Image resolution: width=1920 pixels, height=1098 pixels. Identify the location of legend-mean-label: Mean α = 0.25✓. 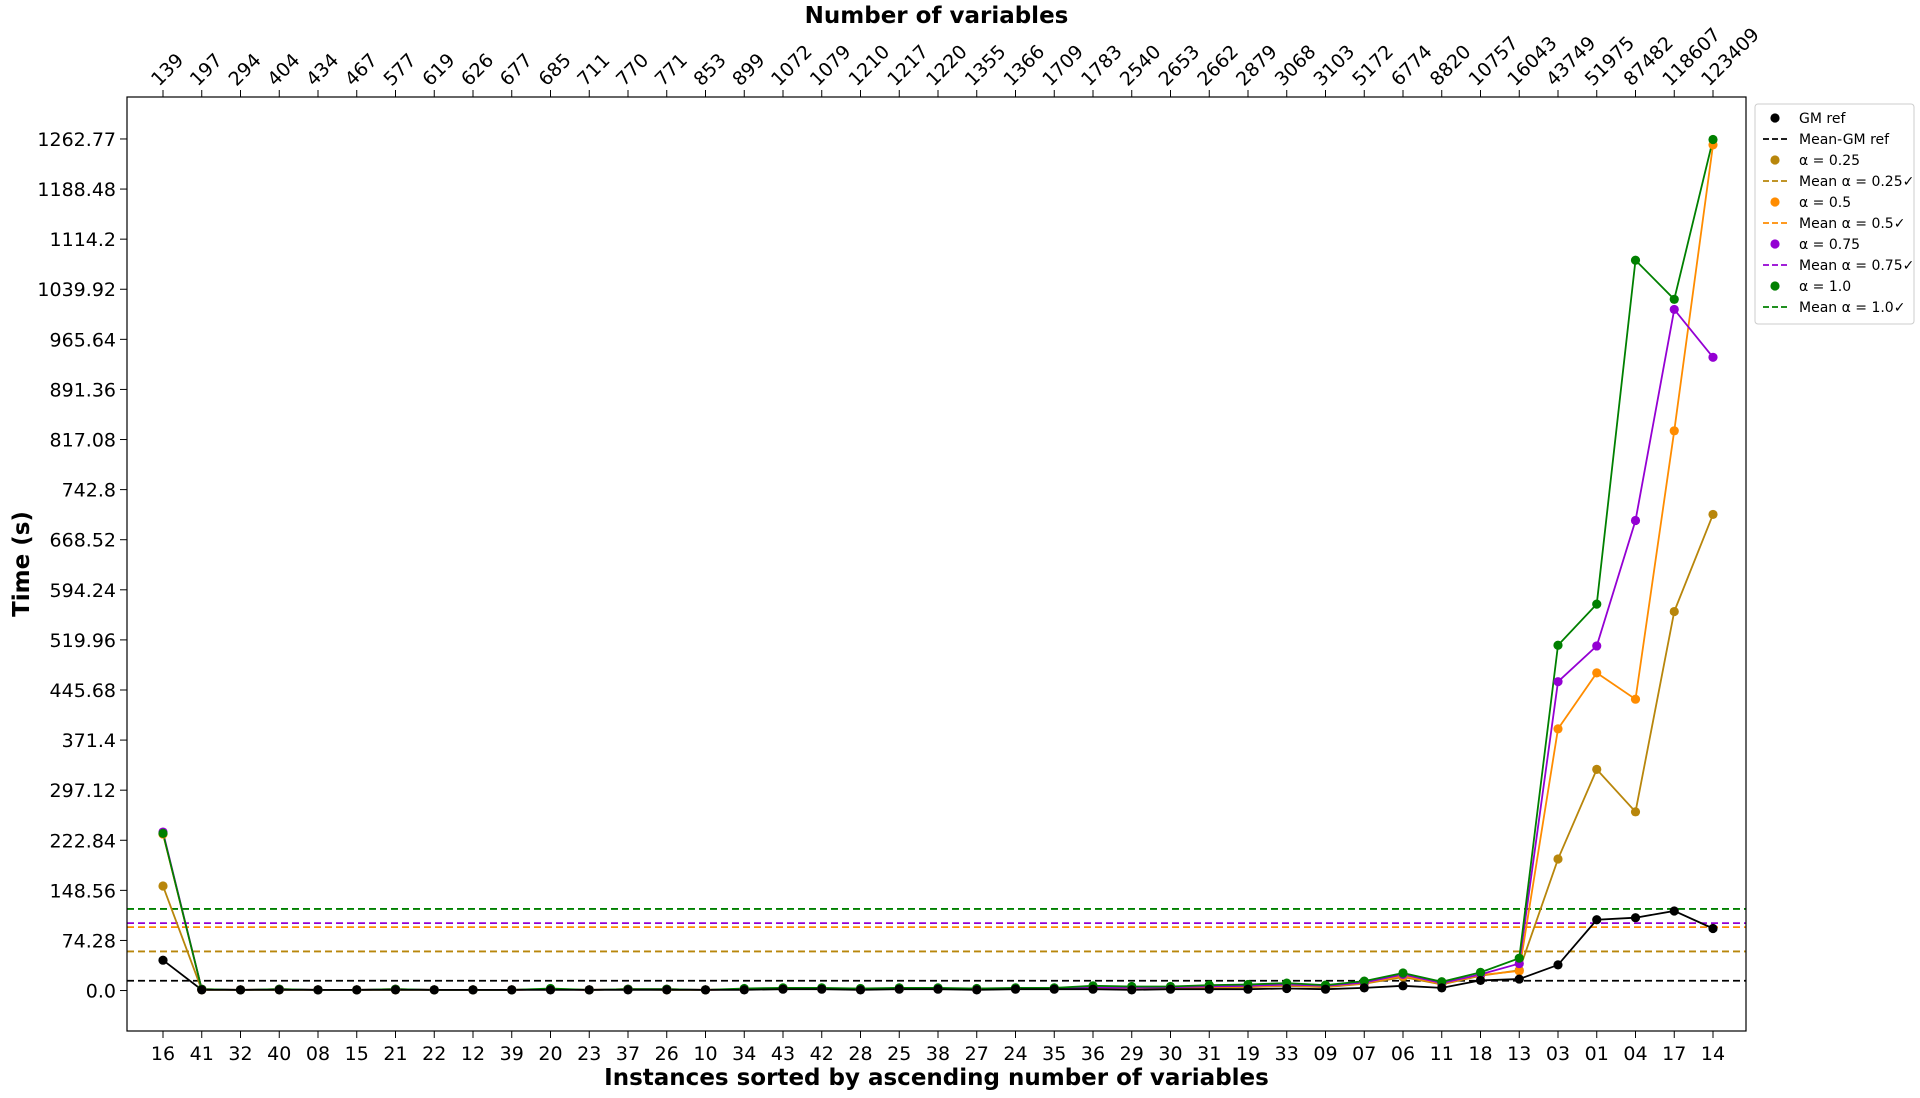
(1856, 182).